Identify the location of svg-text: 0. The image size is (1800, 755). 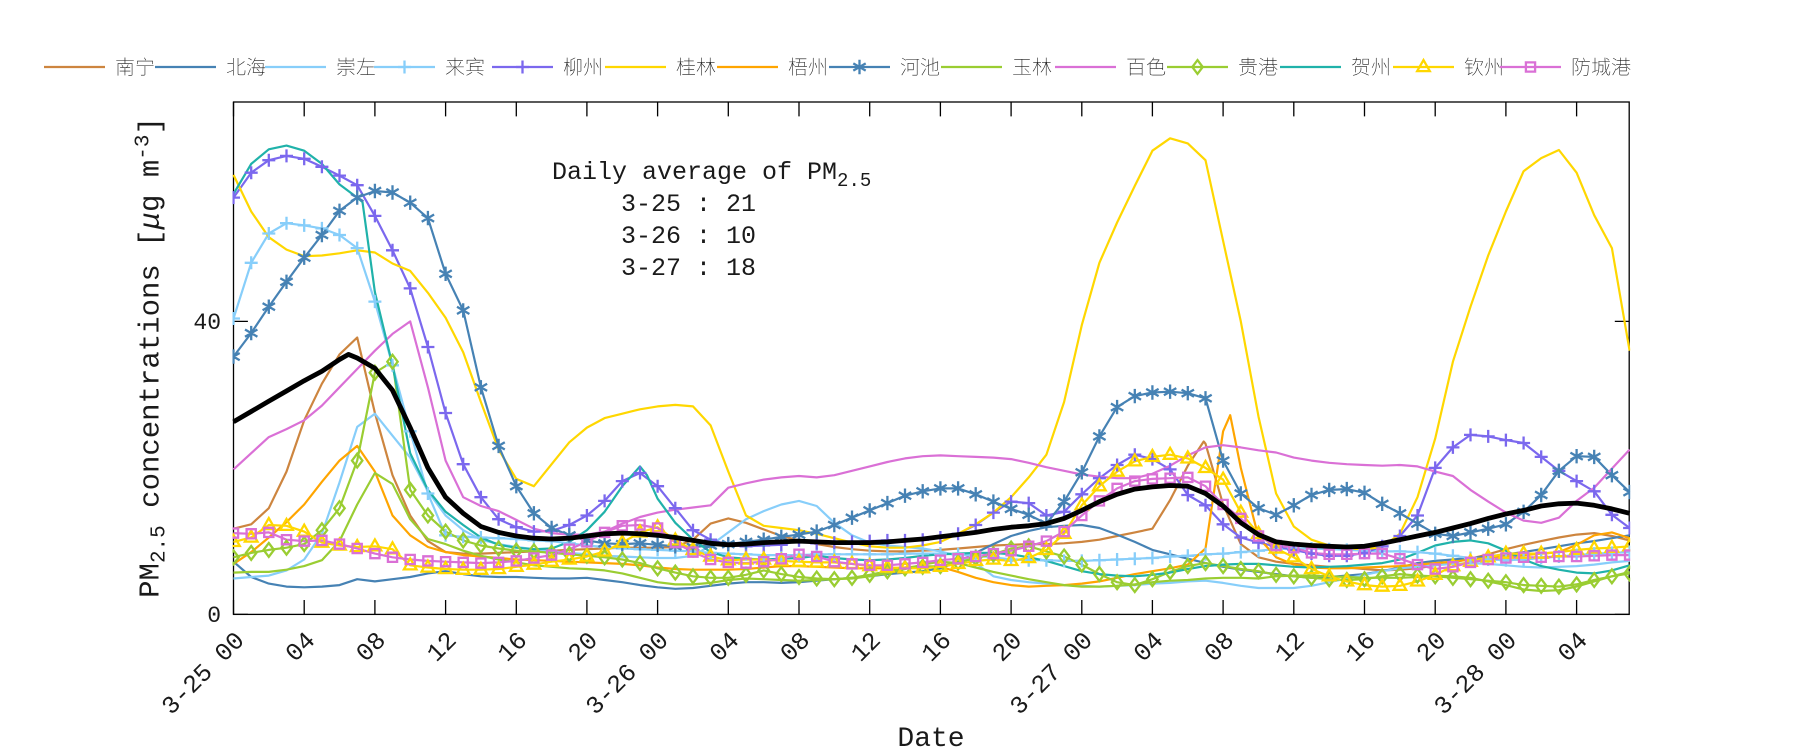
(214, 616).